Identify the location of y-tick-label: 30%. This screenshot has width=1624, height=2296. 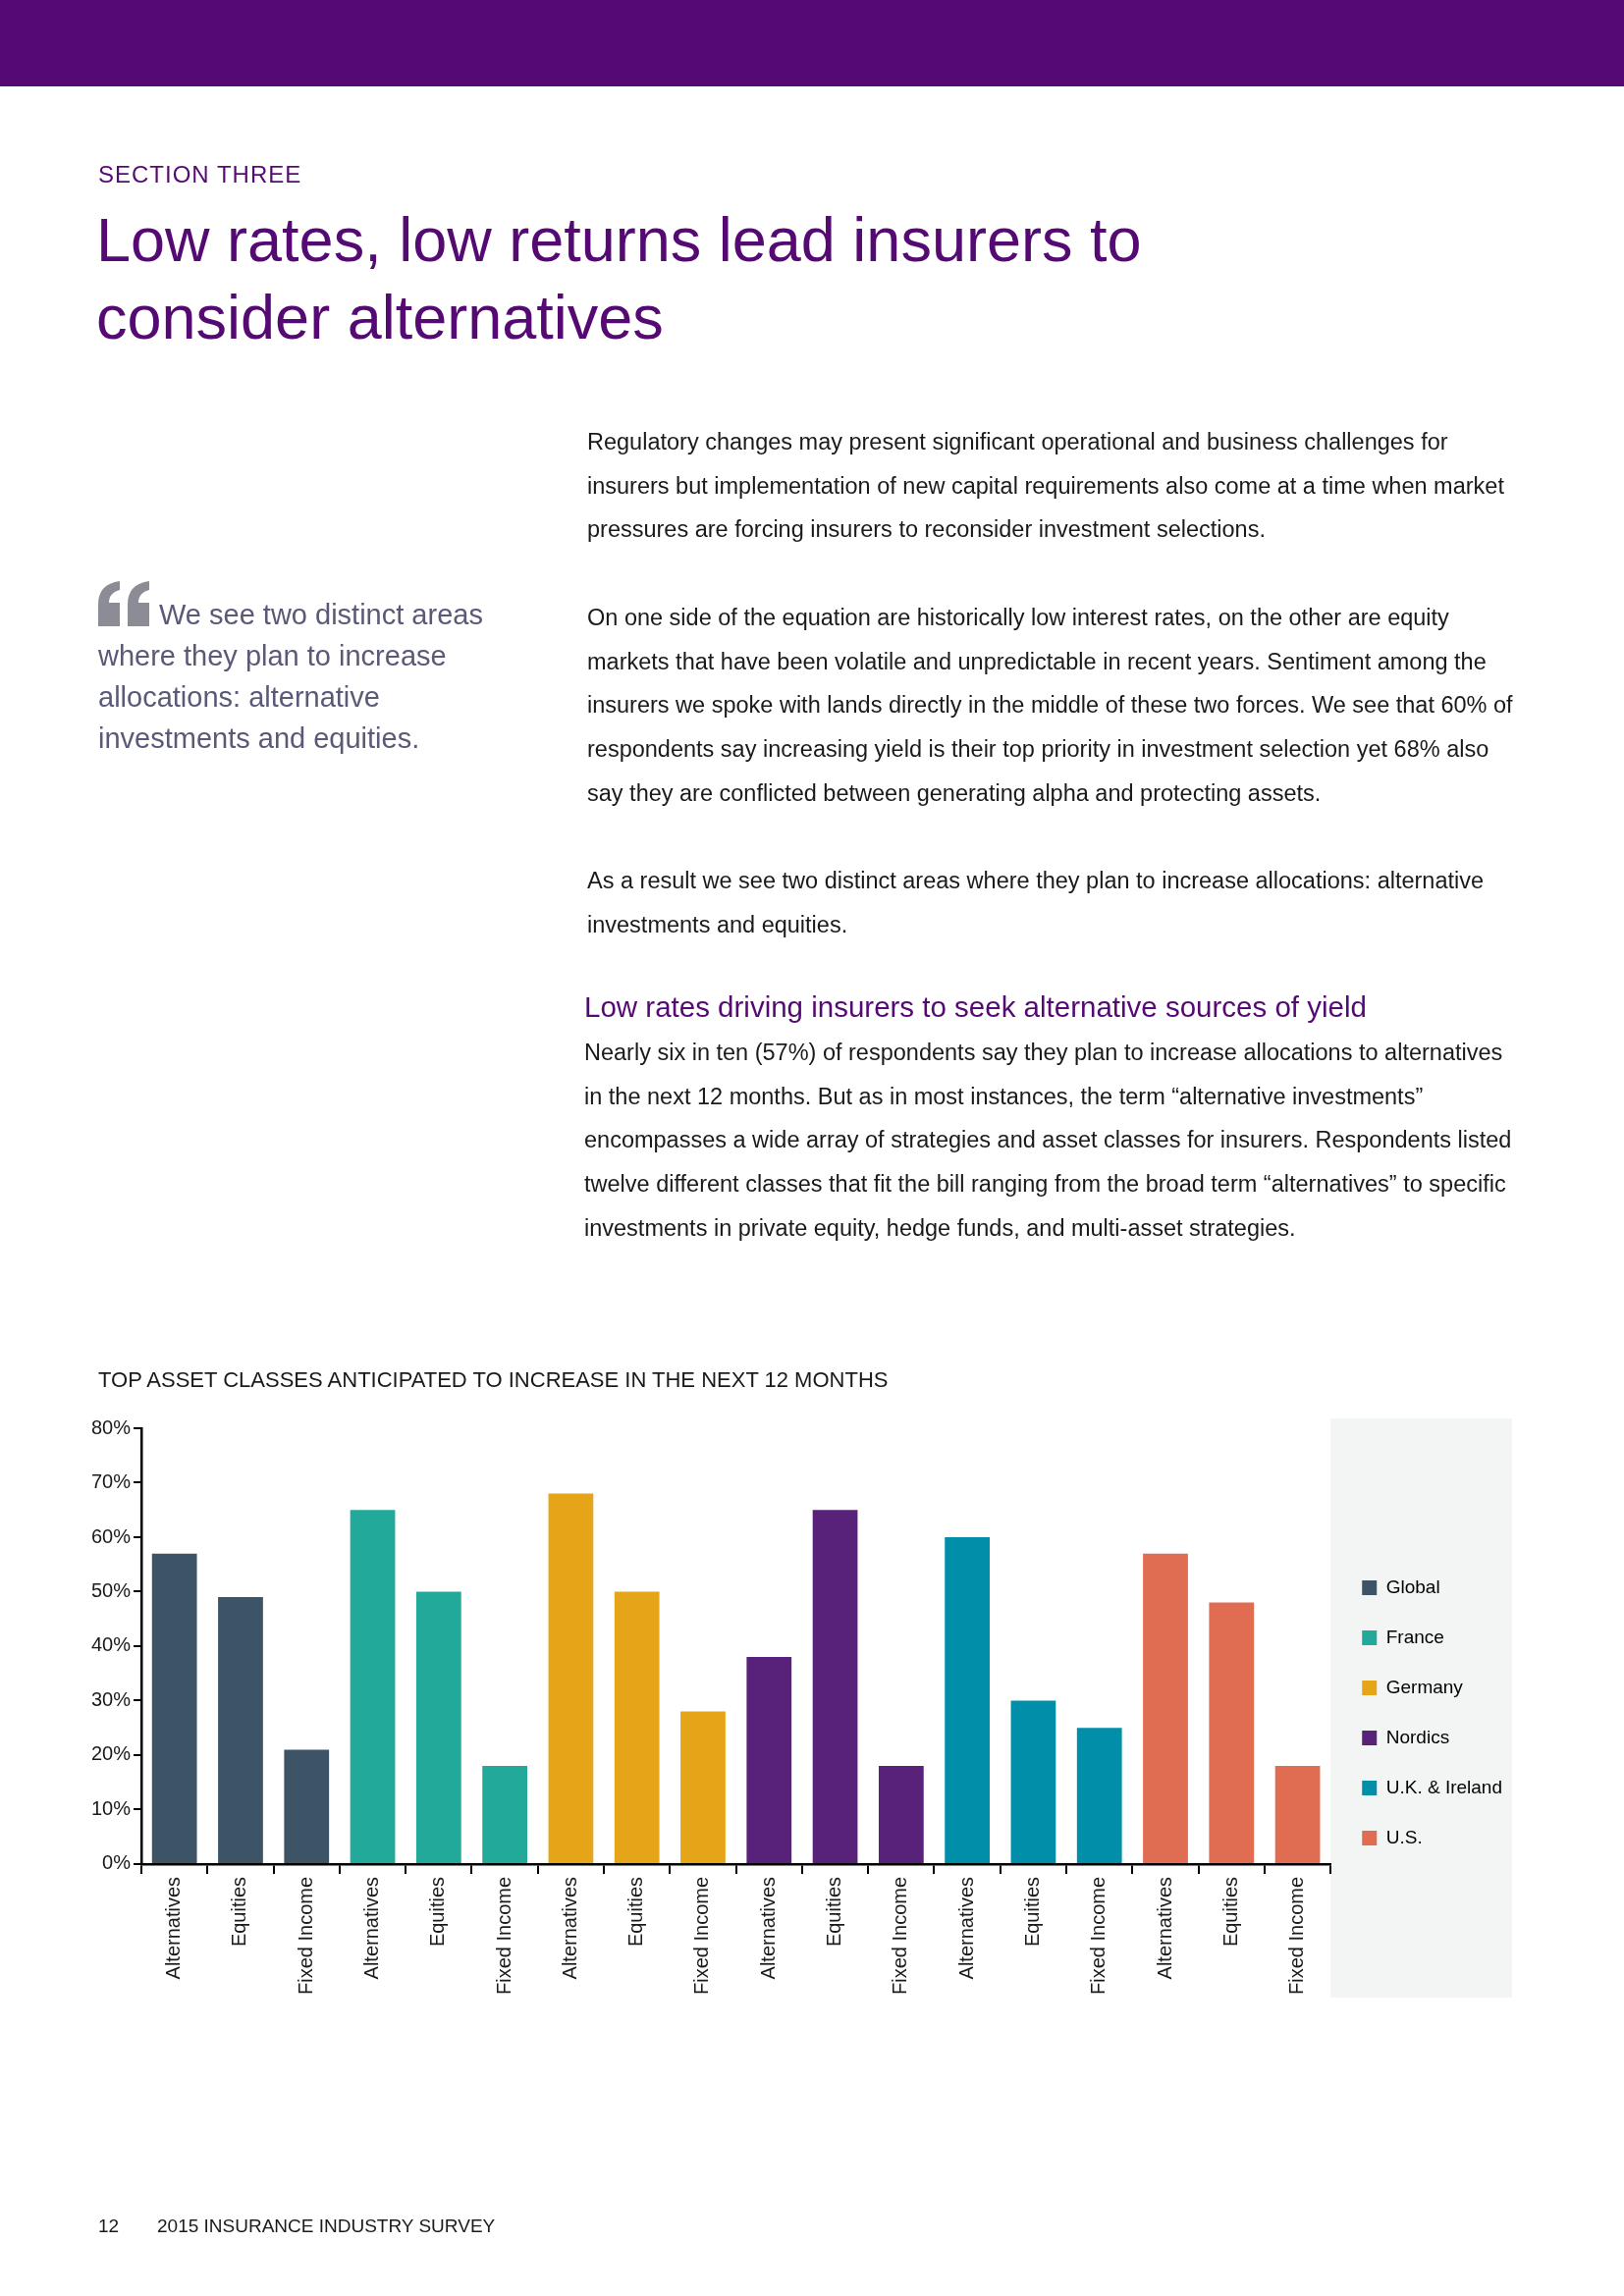
(111, 1698).